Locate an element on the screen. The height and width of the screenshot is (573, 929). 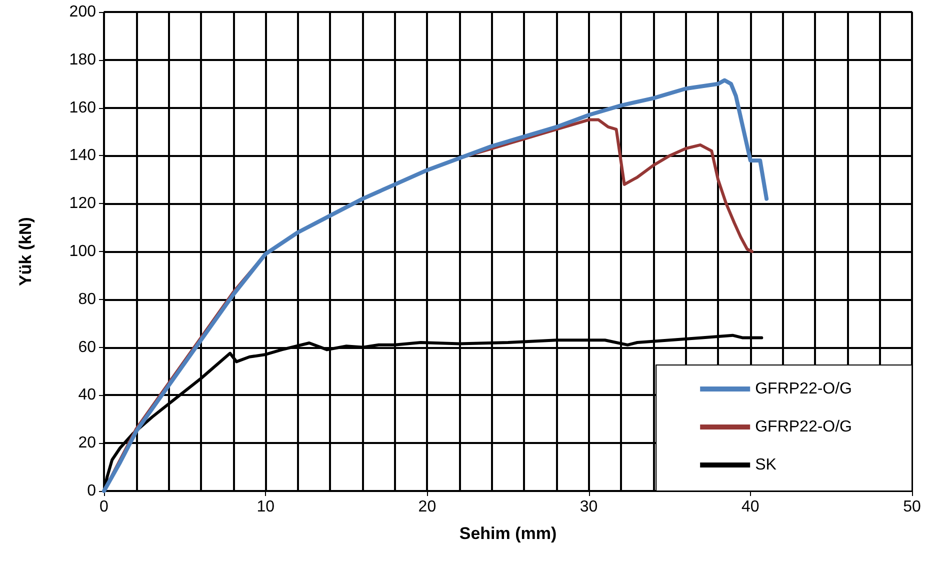
x-tick-label: 50 is located at coordinates (912, 507).